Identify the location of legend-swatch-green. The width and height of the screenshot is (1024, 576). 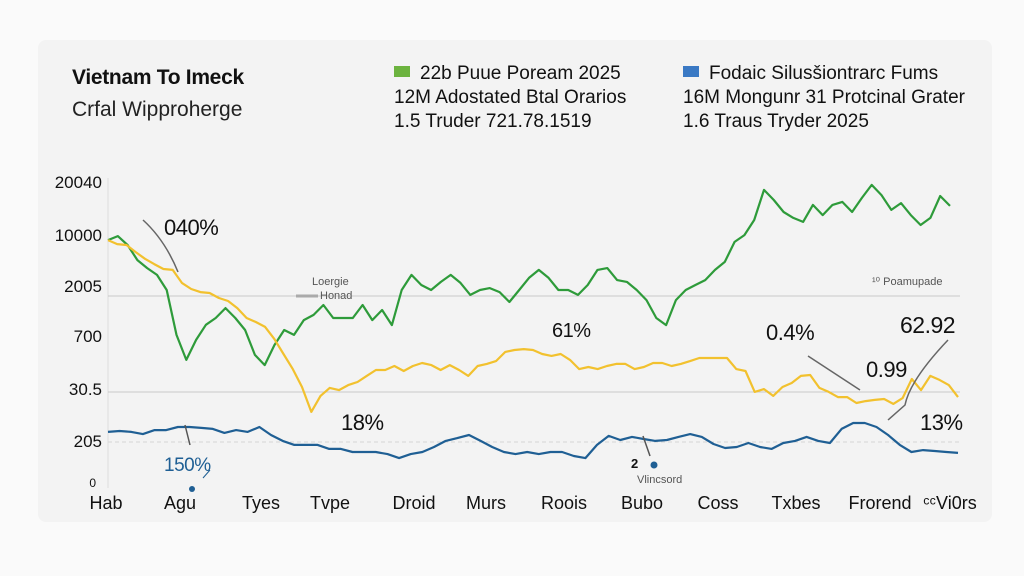
(402, 71).